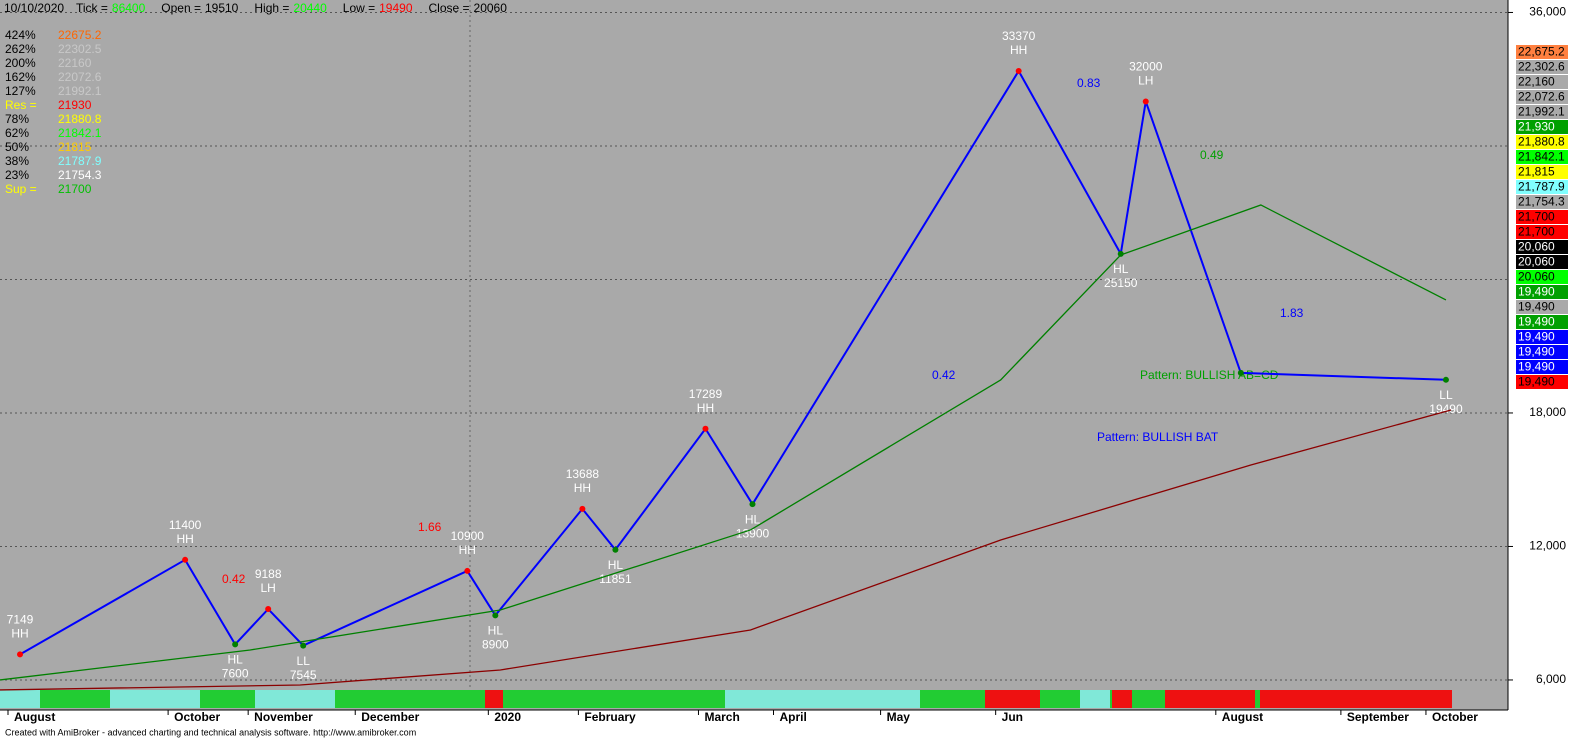 The width and height of the screenshot is (1574, 741). I want to click on swing-value: 19490, so click(1446, 409).